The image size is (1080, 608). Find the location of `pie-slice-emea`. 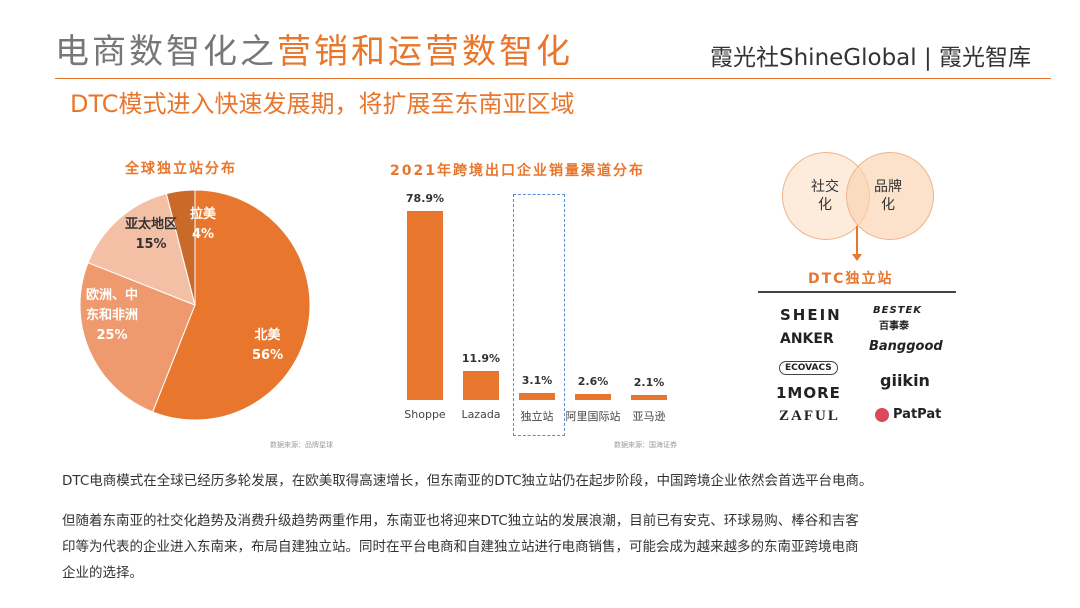

pie-slice-emea is located at coordinates (137, 337).